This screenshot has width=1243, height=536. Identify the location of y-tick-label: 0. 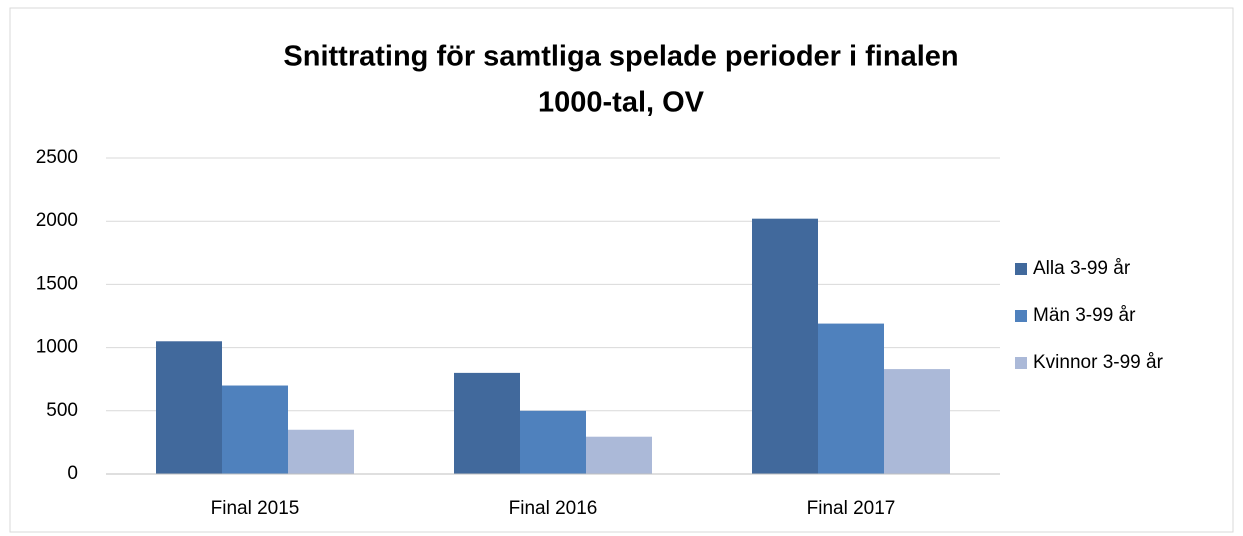
(72, 473).